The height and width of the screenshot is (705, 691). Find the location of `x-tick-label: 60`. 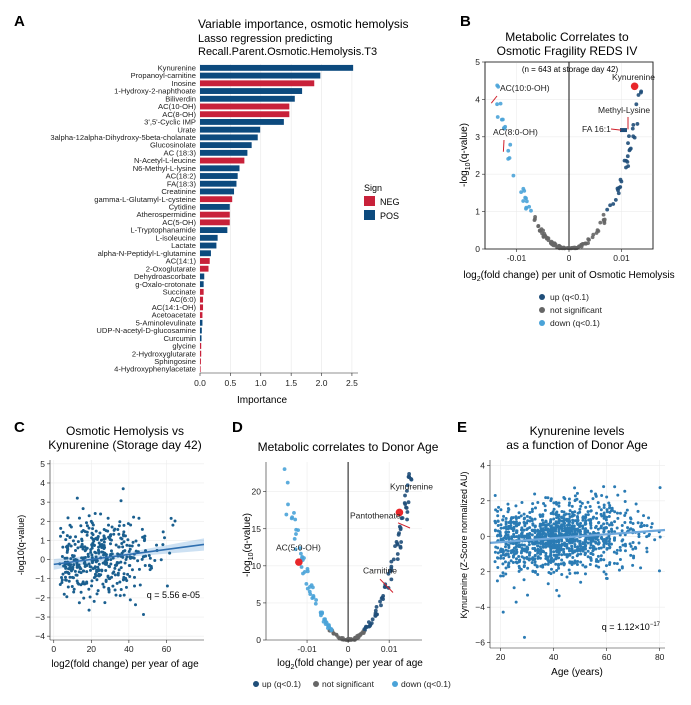

x-tick-label: 60 is located at coordinates (167, 649).